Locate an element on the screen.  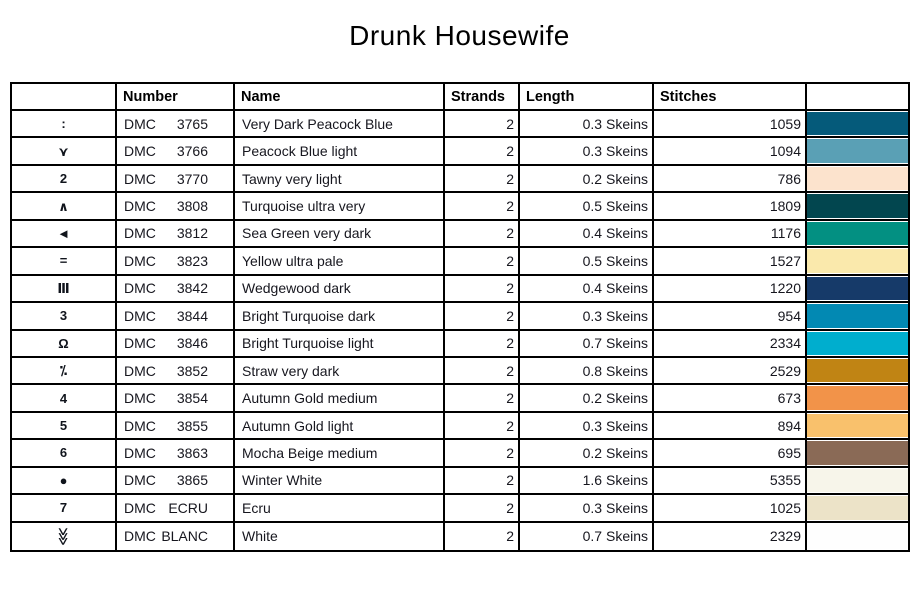
stitch-symbol-icon: ⋎ is located at coordinates (63, 151).